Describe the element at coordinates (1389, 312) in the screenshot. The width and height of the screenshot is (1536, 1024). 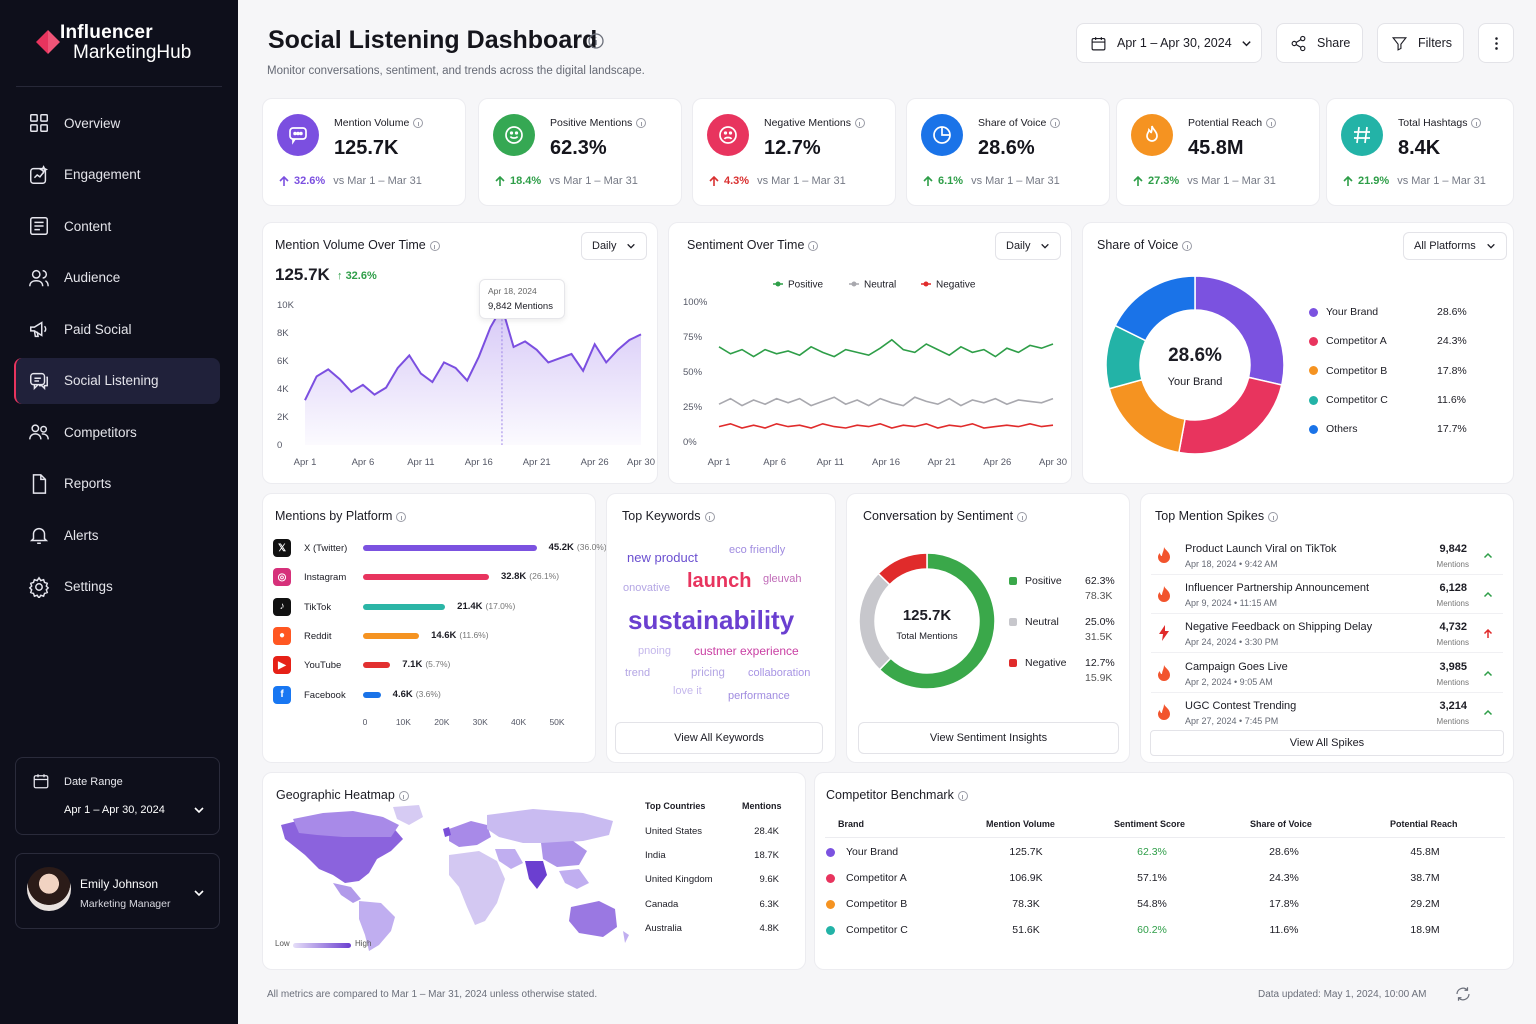
I see `legend-item: Your Brand 28.6%` at that location.